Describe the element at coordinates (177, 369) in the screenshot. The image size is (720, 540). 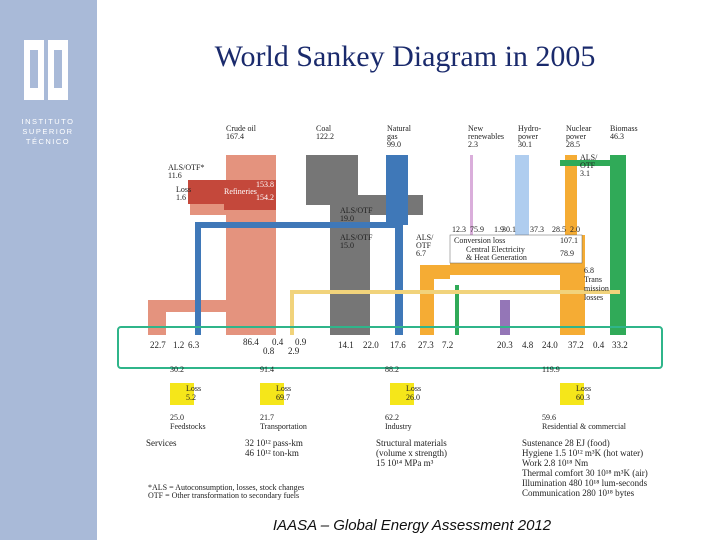
I see `label: 30.2` at that location.